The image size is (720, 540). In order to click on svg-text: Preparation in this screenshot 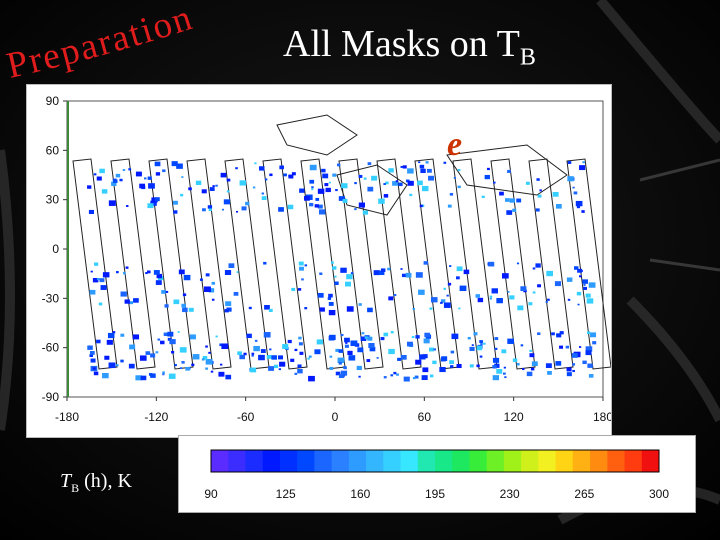, I will do `click(101, 43)`.